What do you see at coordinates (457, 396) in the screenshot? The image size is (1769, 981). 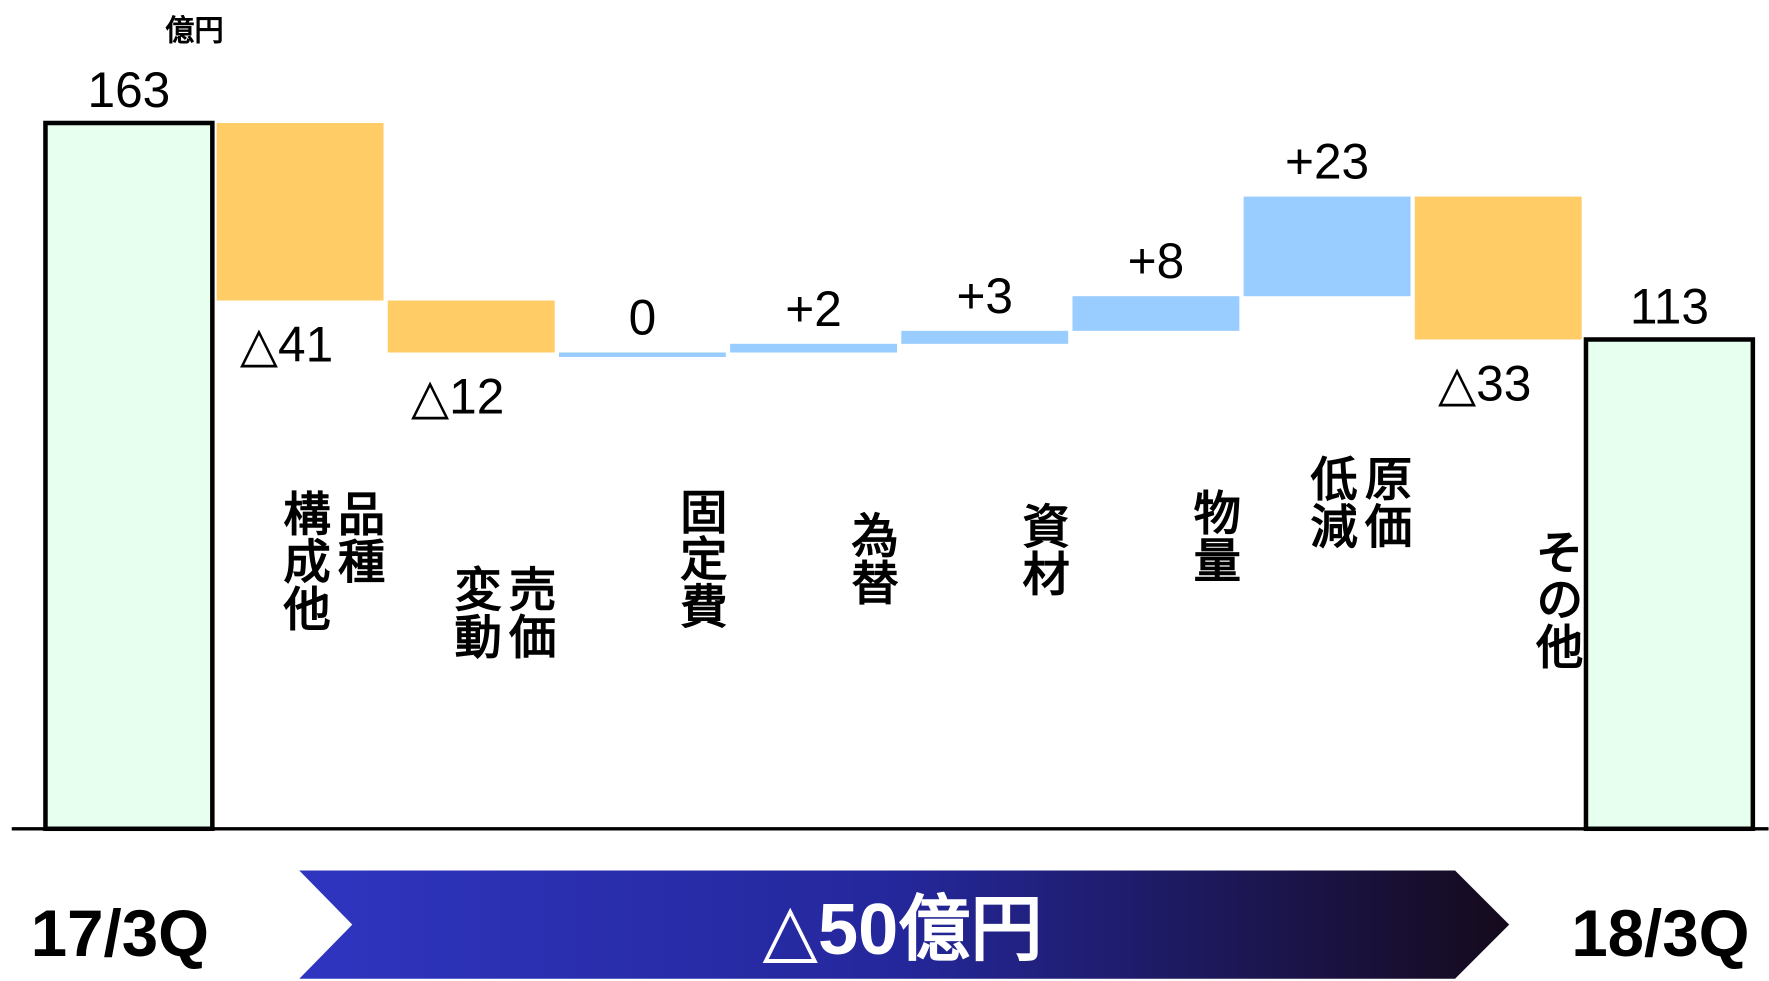 I see `value-label: △12` at bounding box center [457, 396].